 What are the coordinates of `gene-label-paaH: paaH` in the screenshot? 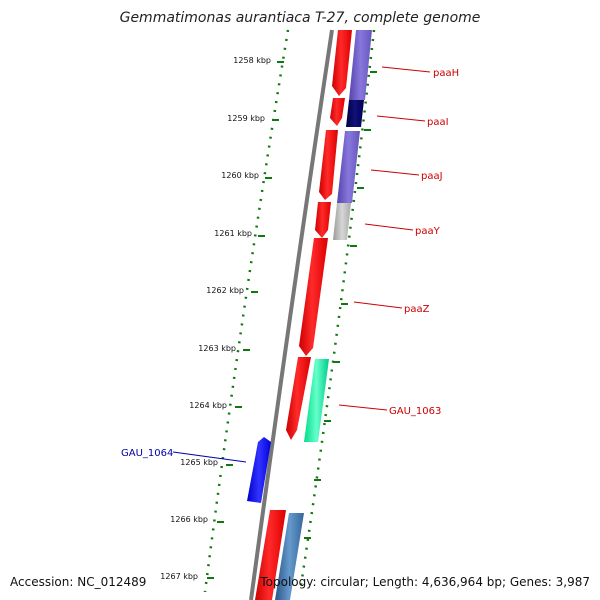 It's located at (446, 73).